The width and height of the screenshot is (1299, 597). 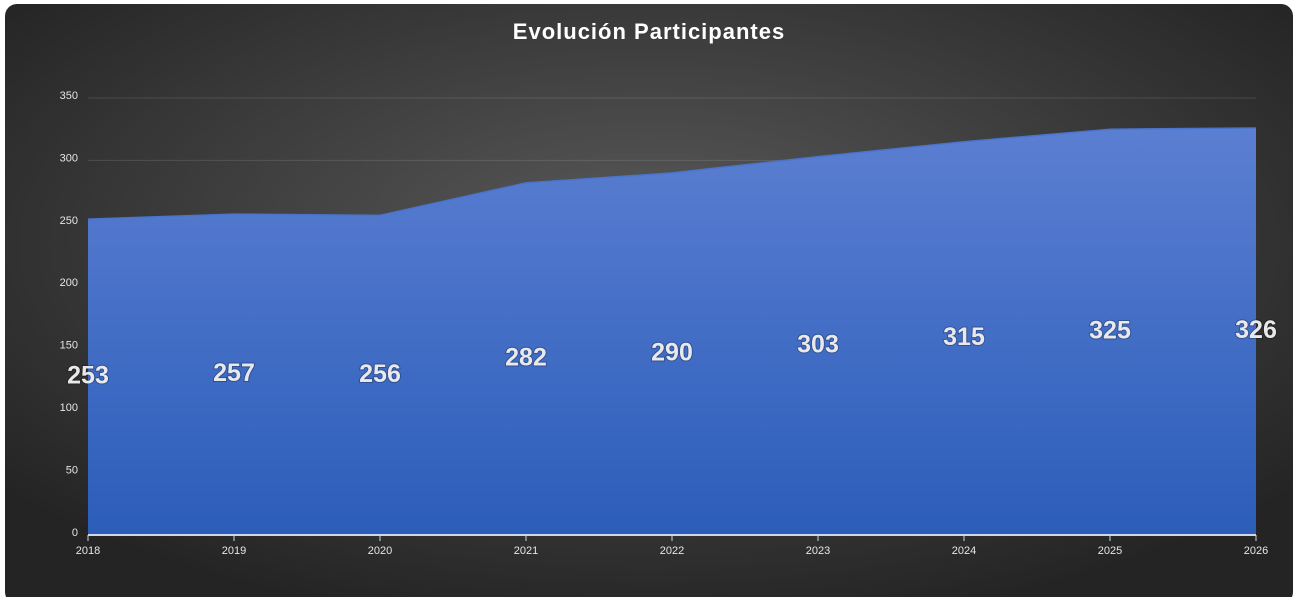 What do you see at coordinates (75, 533) in the screenshot?
I see `y-tick-label: 0` at bounding box center [75, 533].